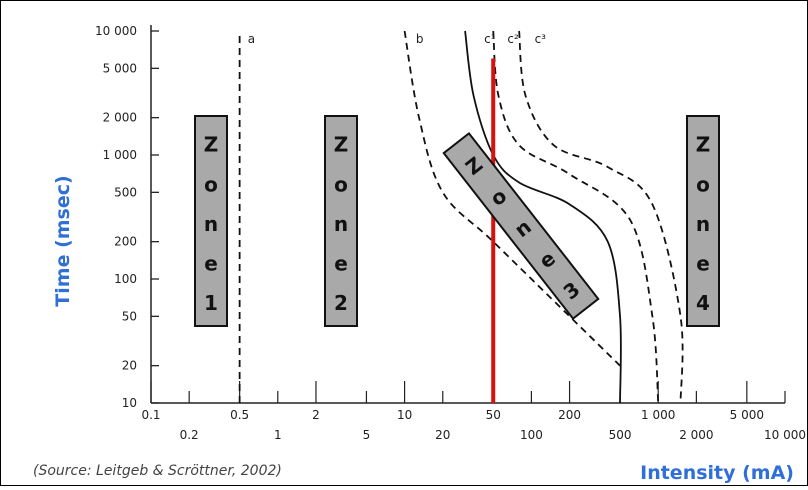 The width and height of the screenshot is (808, 490). I want to click on x-tick-label-upper: 50, so click(493, 415).